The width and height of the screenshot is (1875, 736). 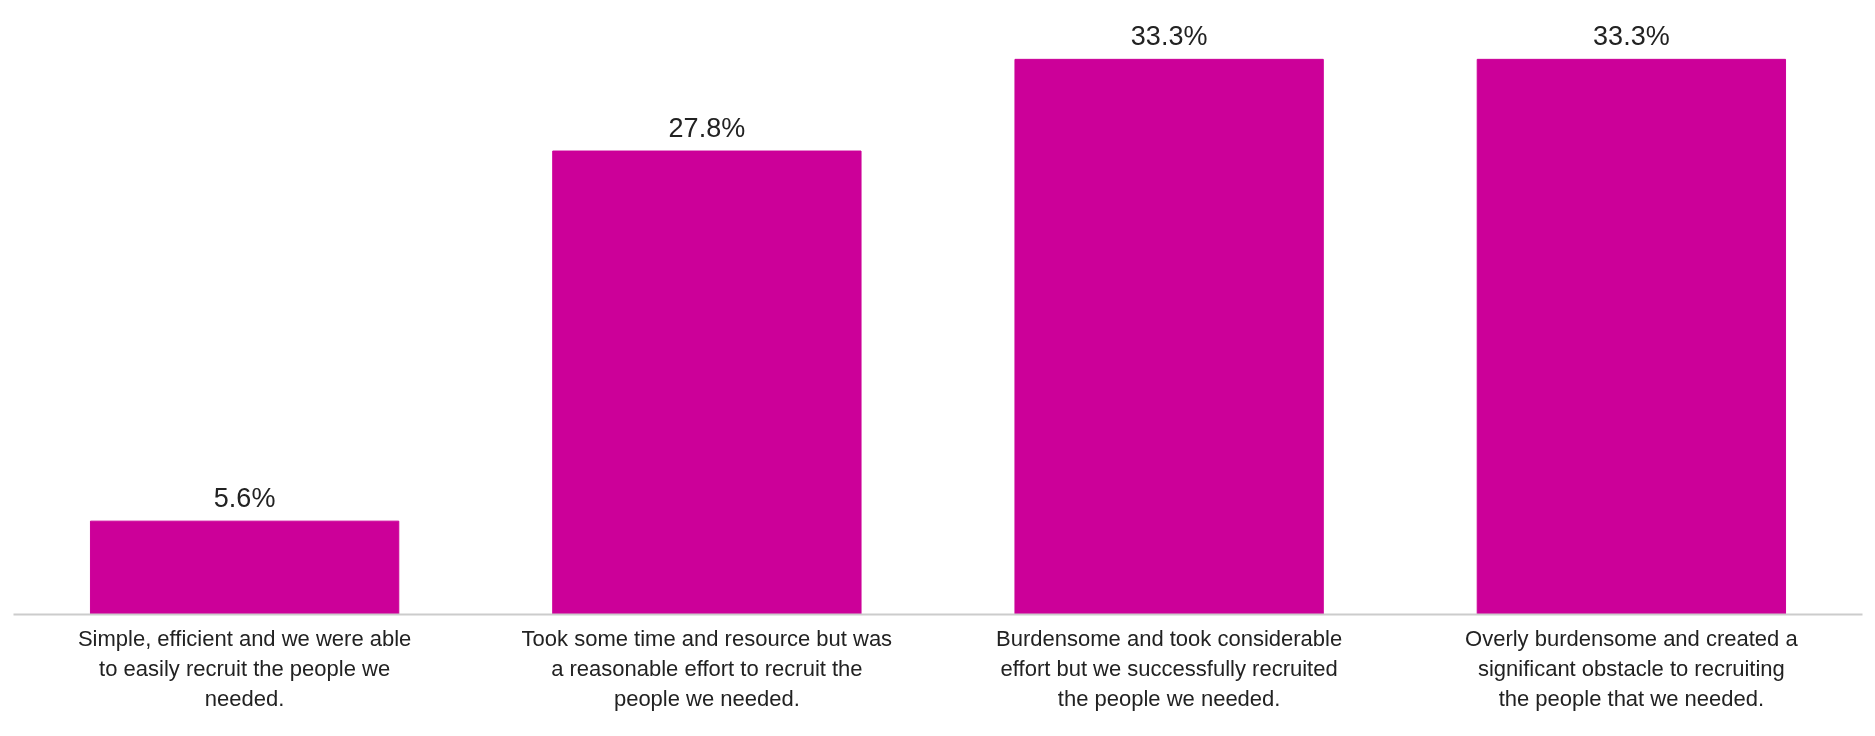 I want to click on x-tick-label: Overly burdensome and created a significant obstacle to recruiting the people that we needed., so click(x=1632, y=668).